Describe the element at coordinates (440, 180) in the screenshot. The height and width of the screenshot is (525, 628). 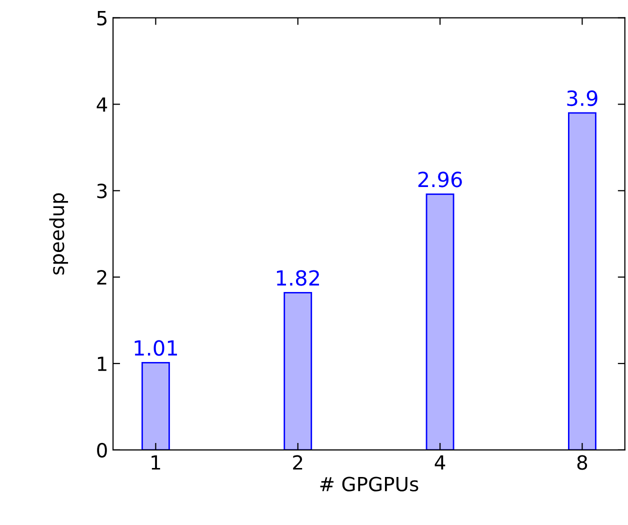
I see `data-label: 2.96` at that location.